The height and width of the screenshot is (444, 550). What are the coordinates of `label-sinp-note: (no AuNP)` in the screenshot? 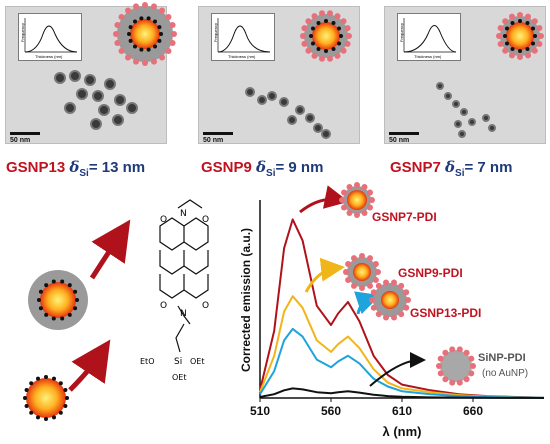 It's located at (505, 373).